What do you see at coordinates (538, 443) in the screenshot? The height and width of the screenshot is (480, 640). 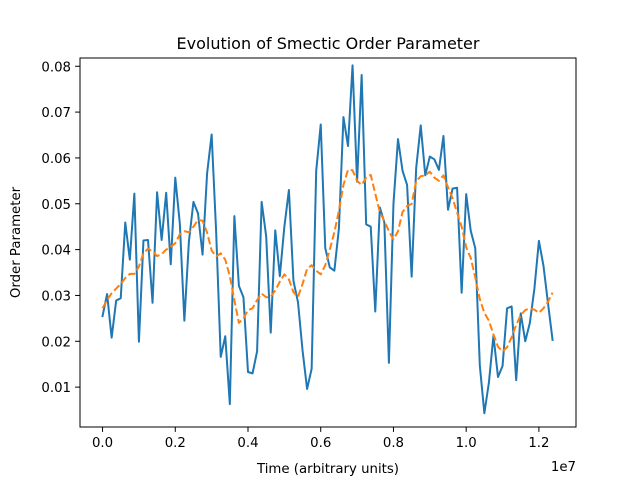 I see `x-tick-label: 1.2` at bounding box center [538, 443].